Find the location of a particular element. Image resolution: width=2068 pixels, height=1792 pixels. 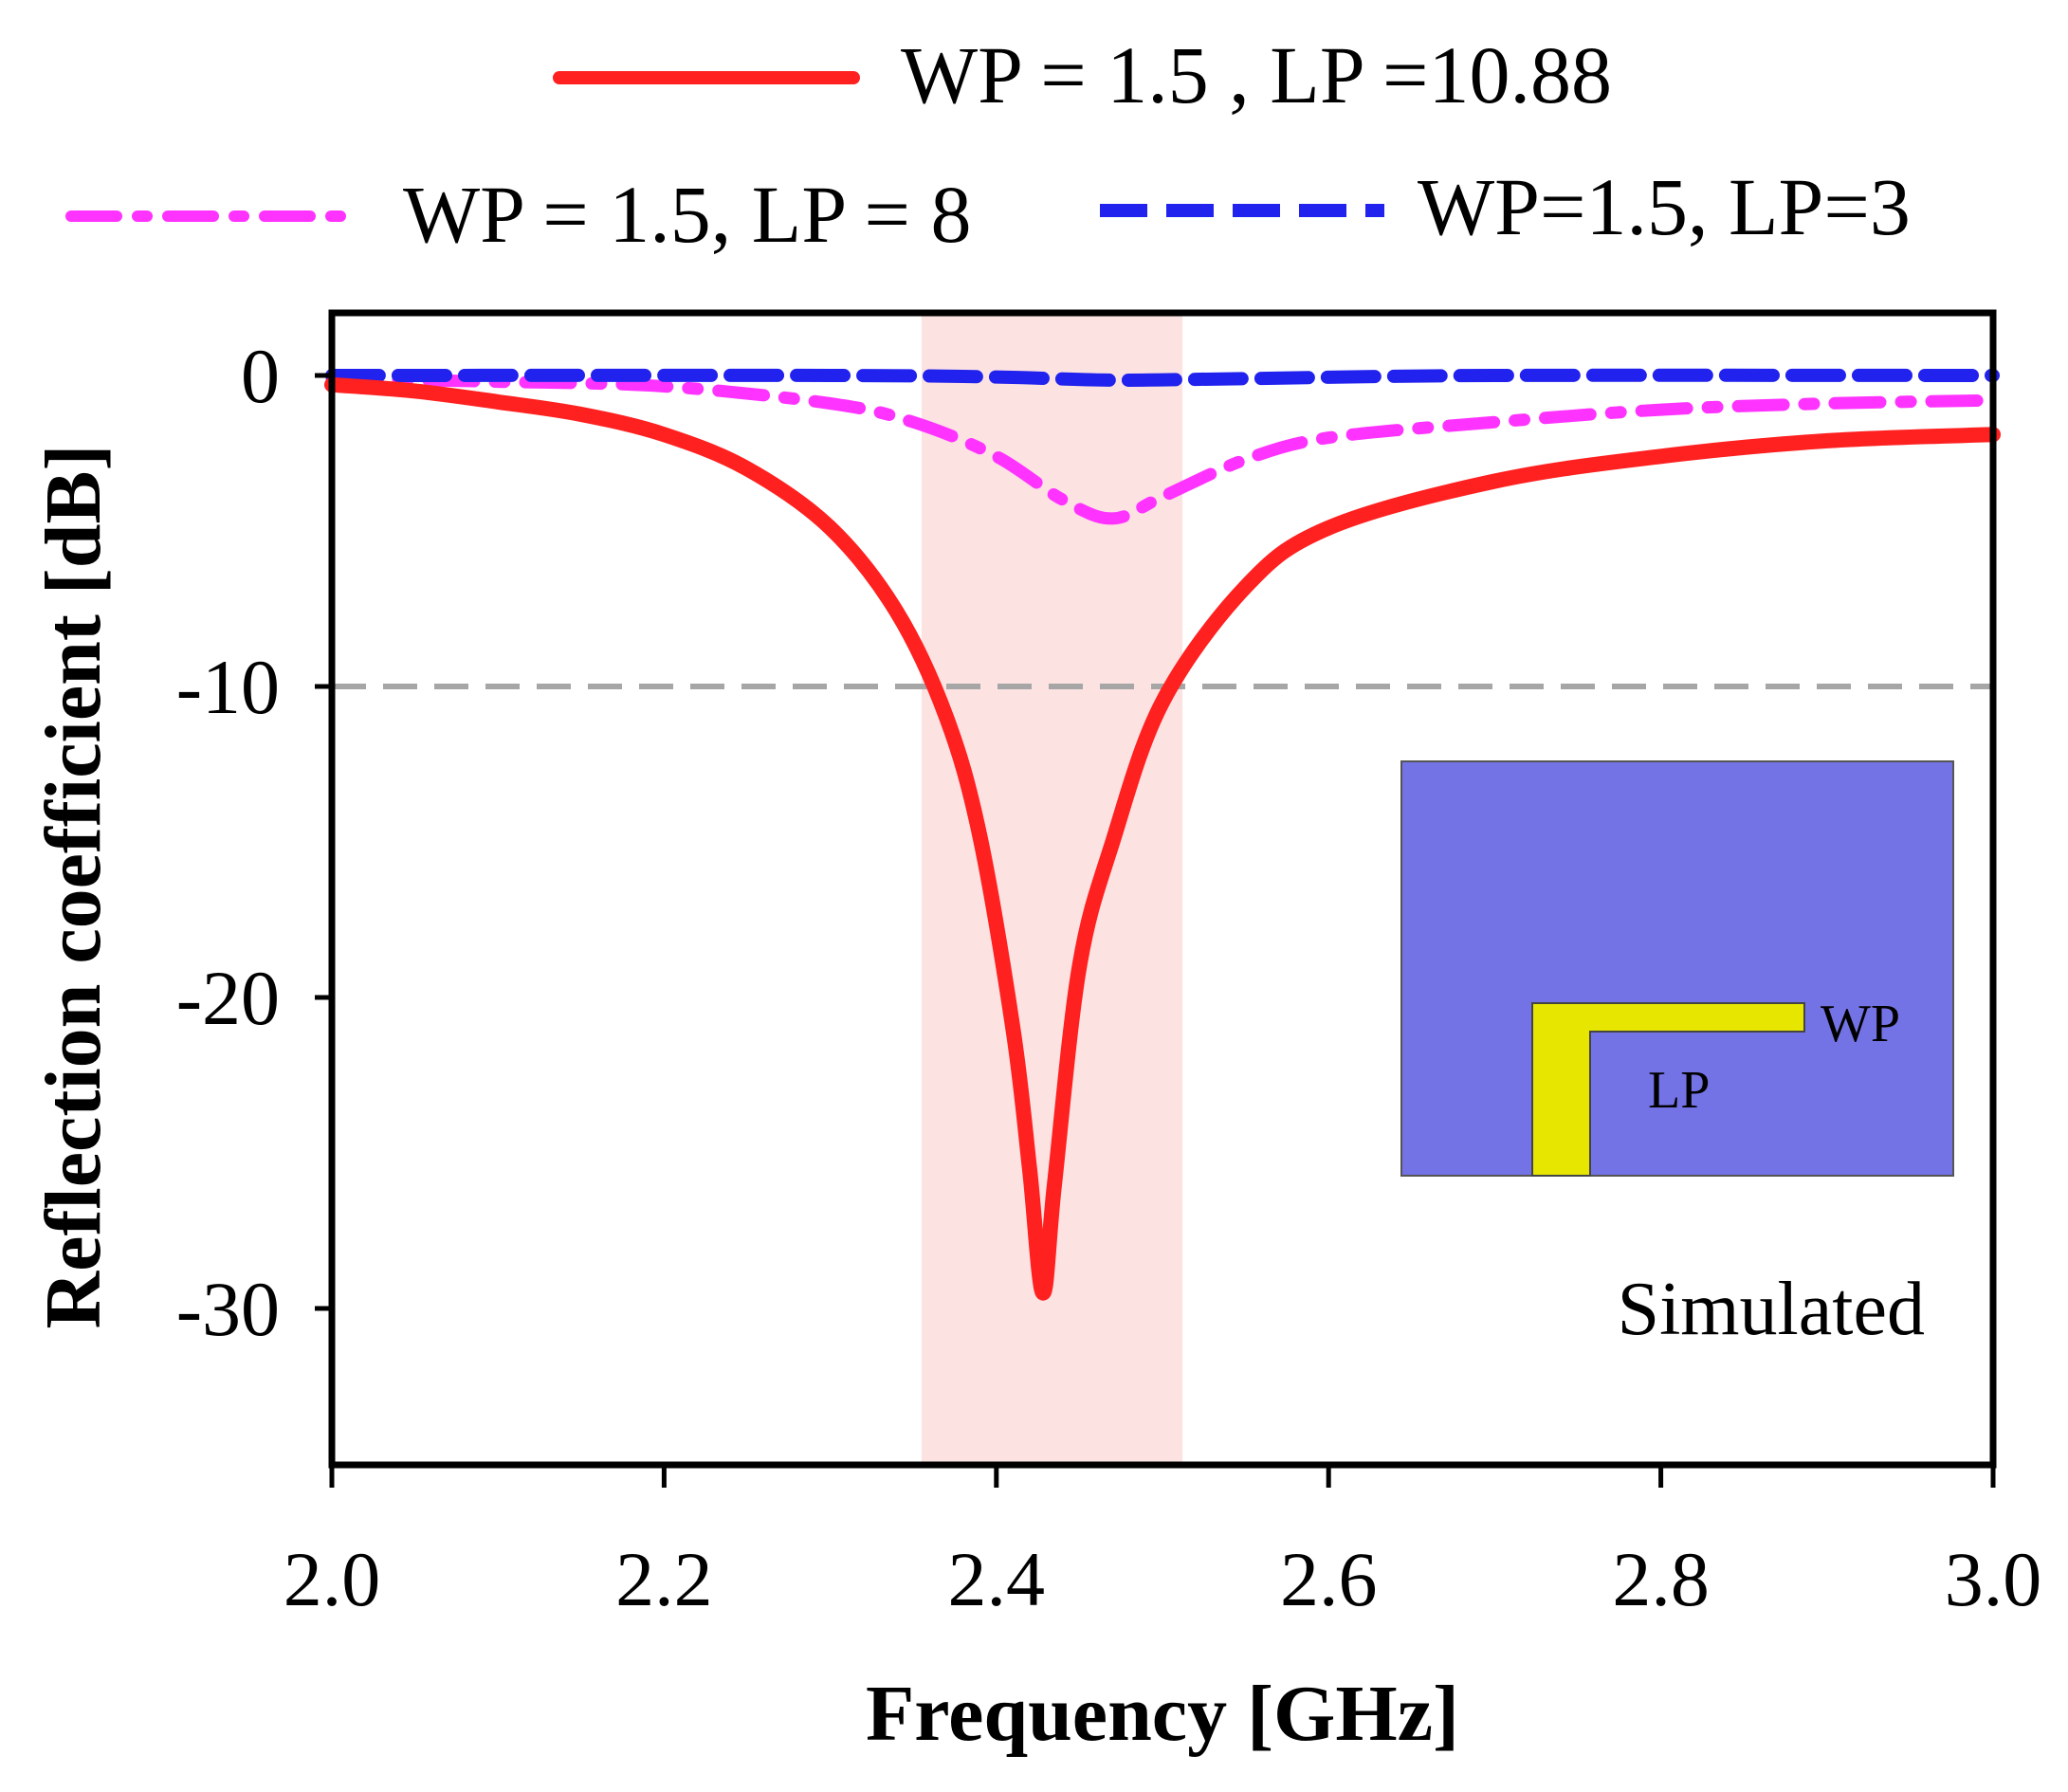

highlight-band is located at coordinates (1052, 889).